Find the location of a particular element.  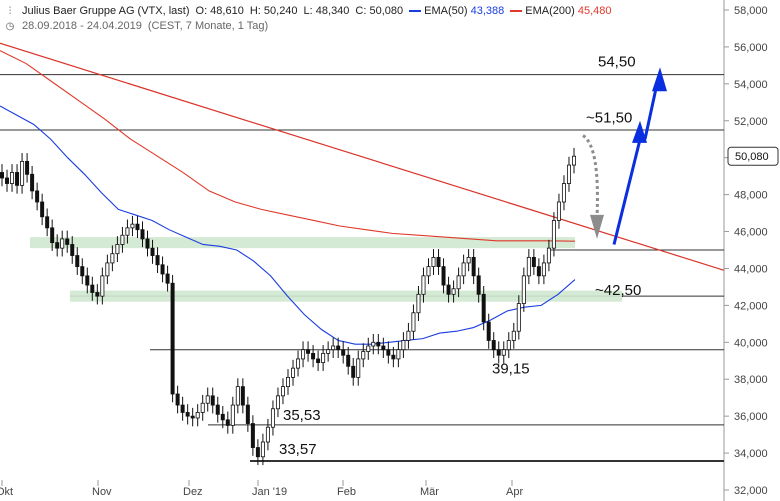

ema50-legend: EMA(50) 43,388 is located at coordinates (456, 11).